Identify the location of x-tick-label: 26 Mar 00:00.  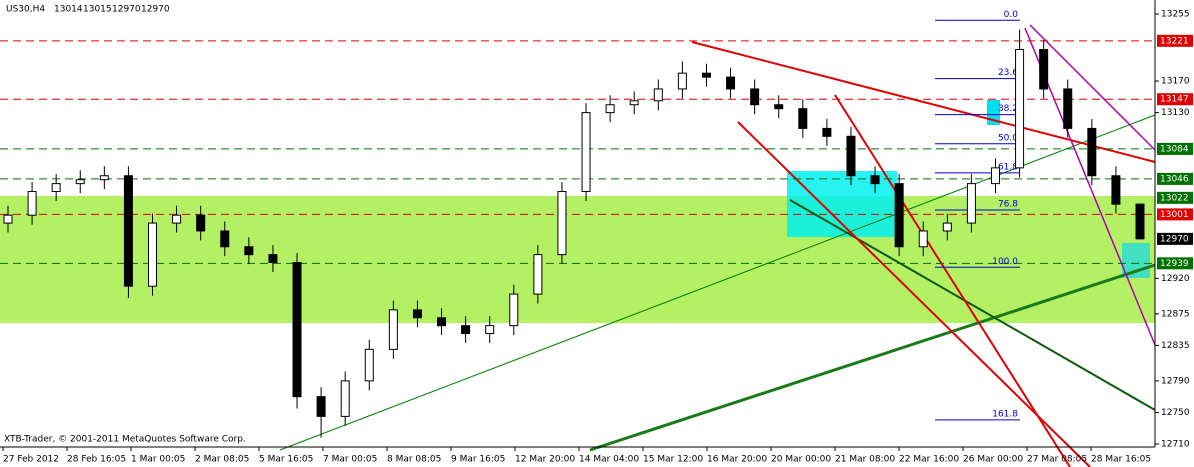
(993, 460).